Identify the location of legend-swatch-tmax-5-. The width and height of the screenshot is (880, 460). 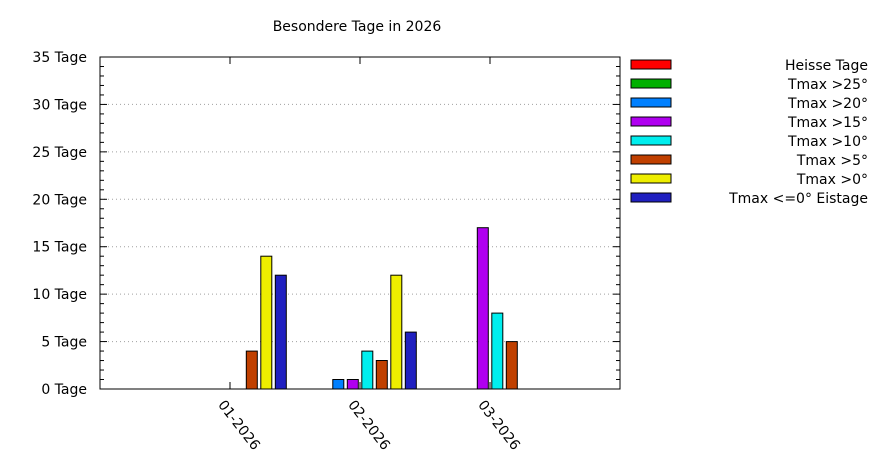
(651, 159).